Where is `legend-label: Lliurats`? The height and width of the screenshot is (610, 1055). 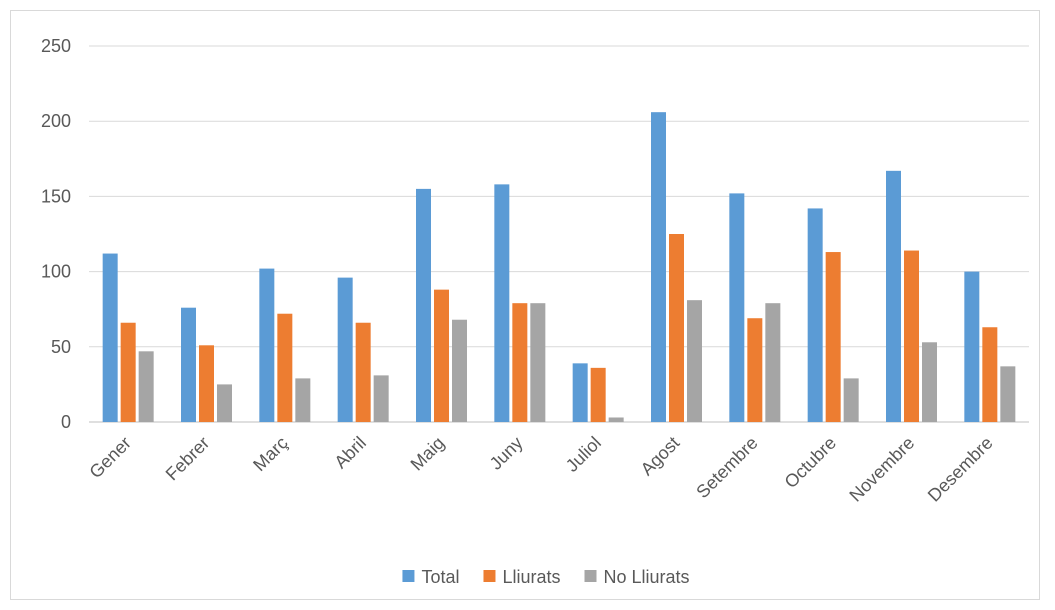
legend-label: Lliurats is located at coordinates (531, 577).